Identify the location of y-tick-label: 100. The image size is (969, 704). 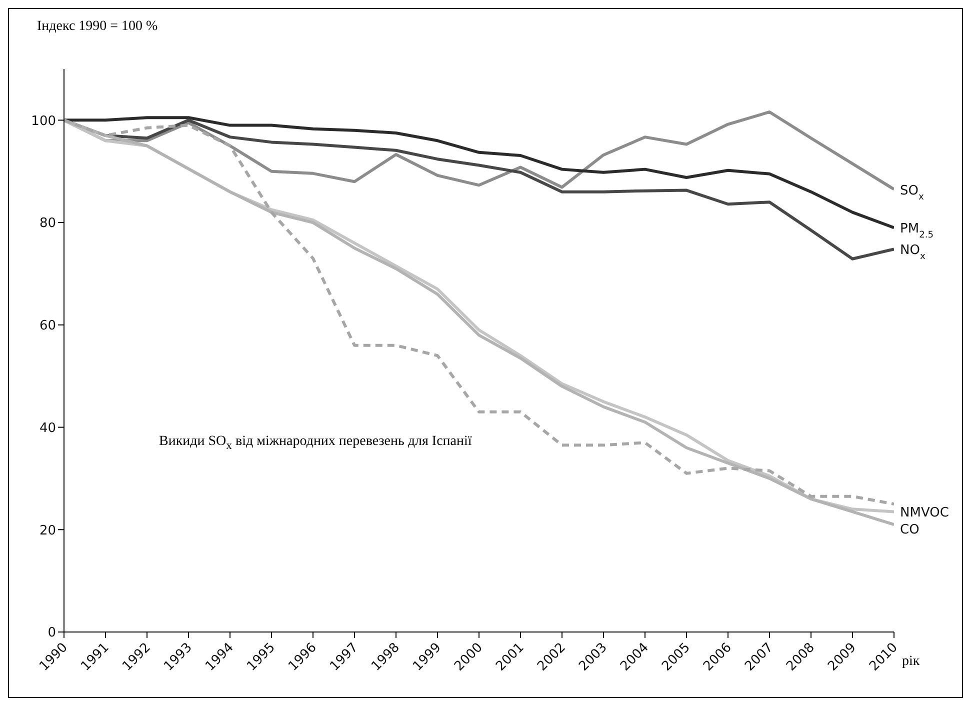
(43, 121).